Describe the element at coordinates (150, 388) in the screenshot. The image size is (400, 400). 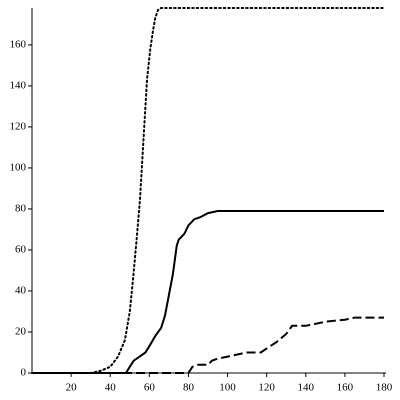
I see `x-tick-label: 60` at that location.